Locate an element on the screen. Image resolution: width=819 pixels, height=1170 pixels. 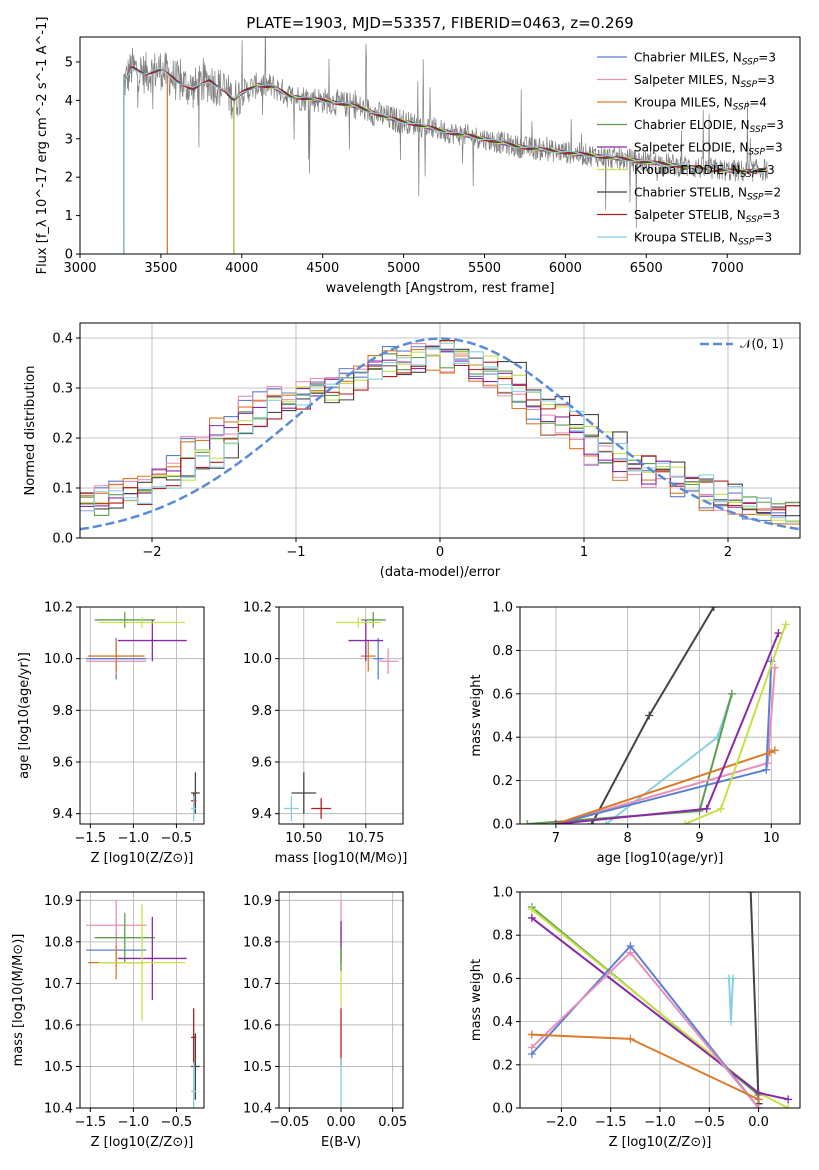
mass-vs-EBV-ytick-label-5: 10.9 is located at coordinates (257, 901).